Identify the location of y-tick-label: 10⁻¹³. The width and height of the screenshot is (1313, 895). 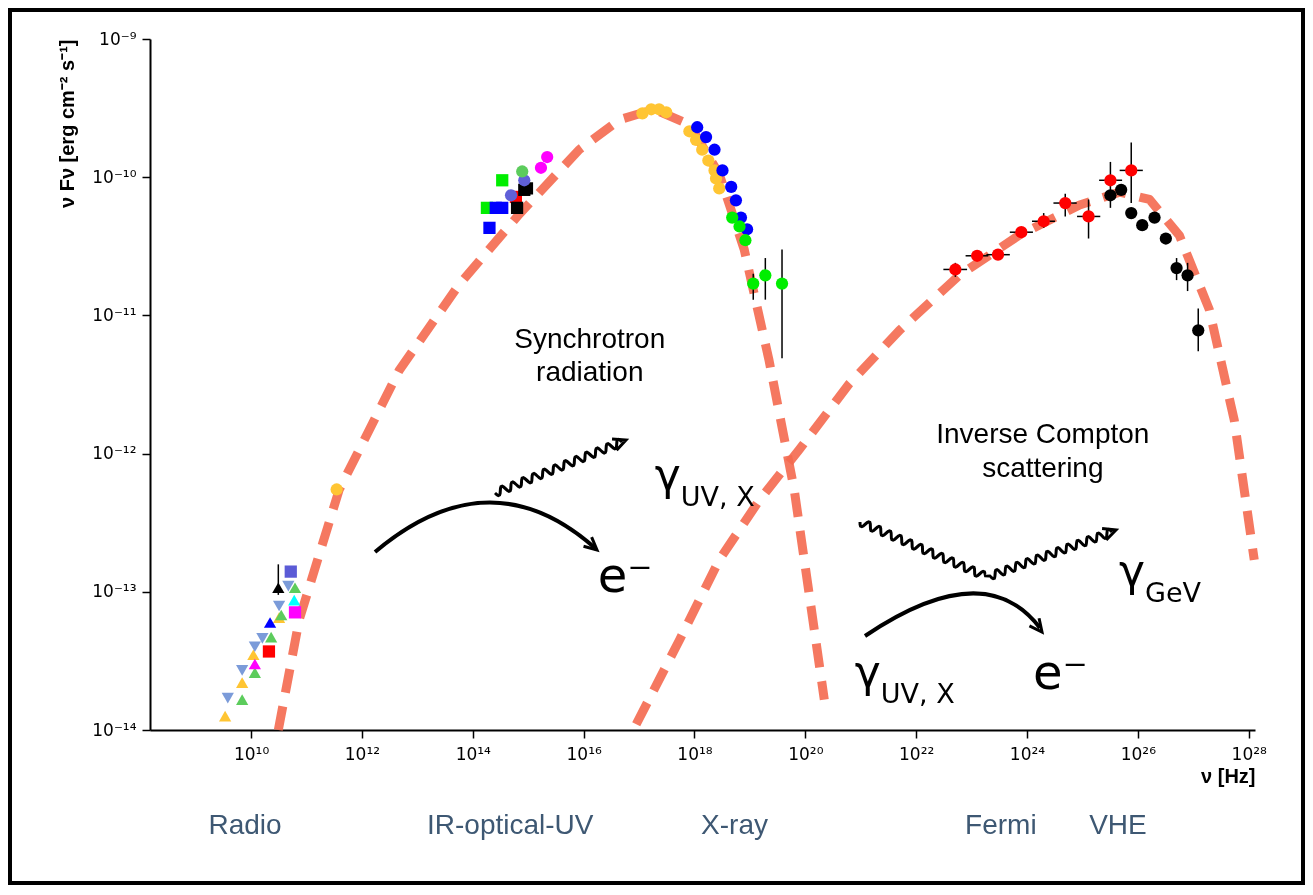
(114, 591).